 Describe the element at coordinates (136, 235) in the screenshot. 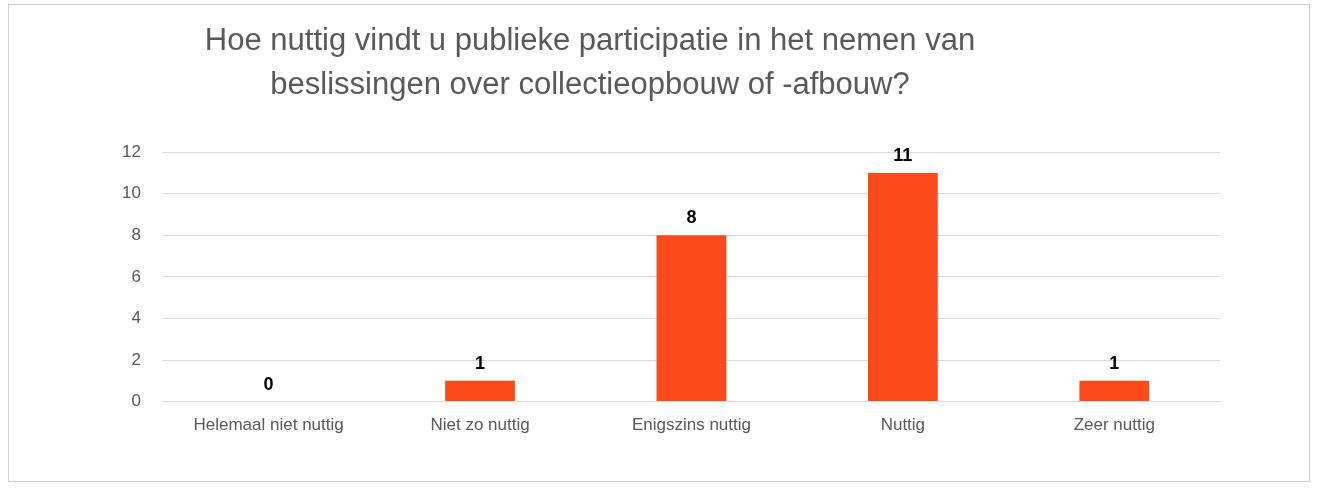

I see `y-tick-label: 8` at that location.